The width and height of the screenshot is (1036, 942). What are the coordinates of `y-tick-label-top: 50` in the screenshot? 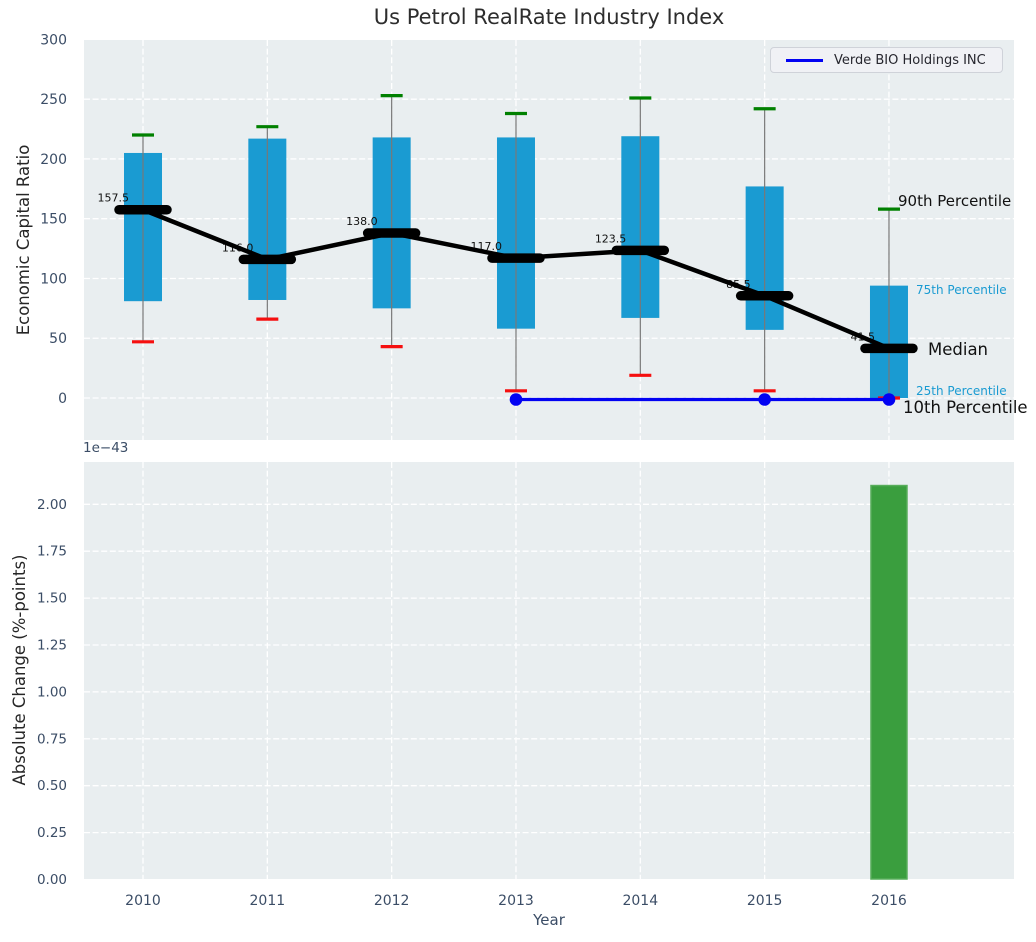 It's located at (58, 339).